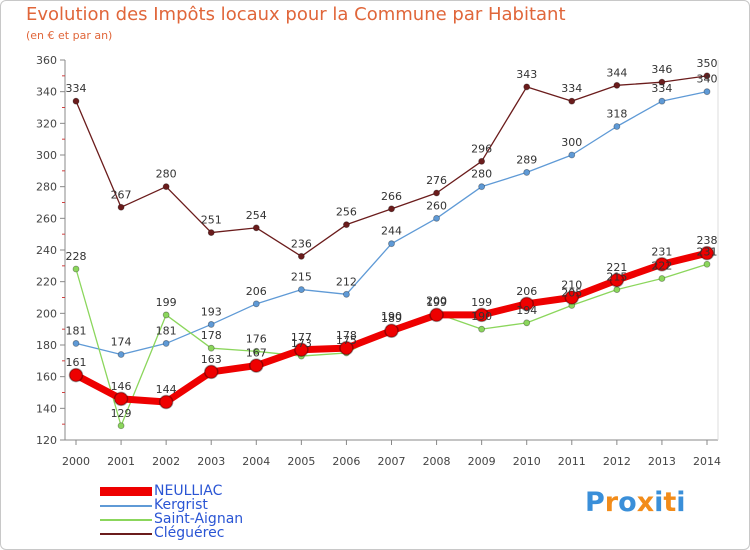 This screenshot has width=750, height=550. I want to click on data-label-saint-aignan: 176, so click(256, 338).